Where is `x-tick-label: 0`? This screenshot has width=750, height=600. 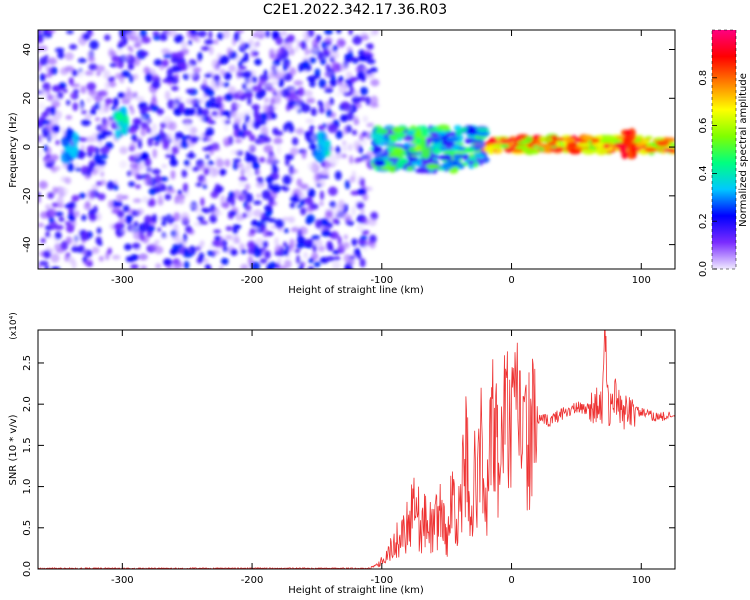 x-tick-label: 0 is located at coordinates (511, 580).